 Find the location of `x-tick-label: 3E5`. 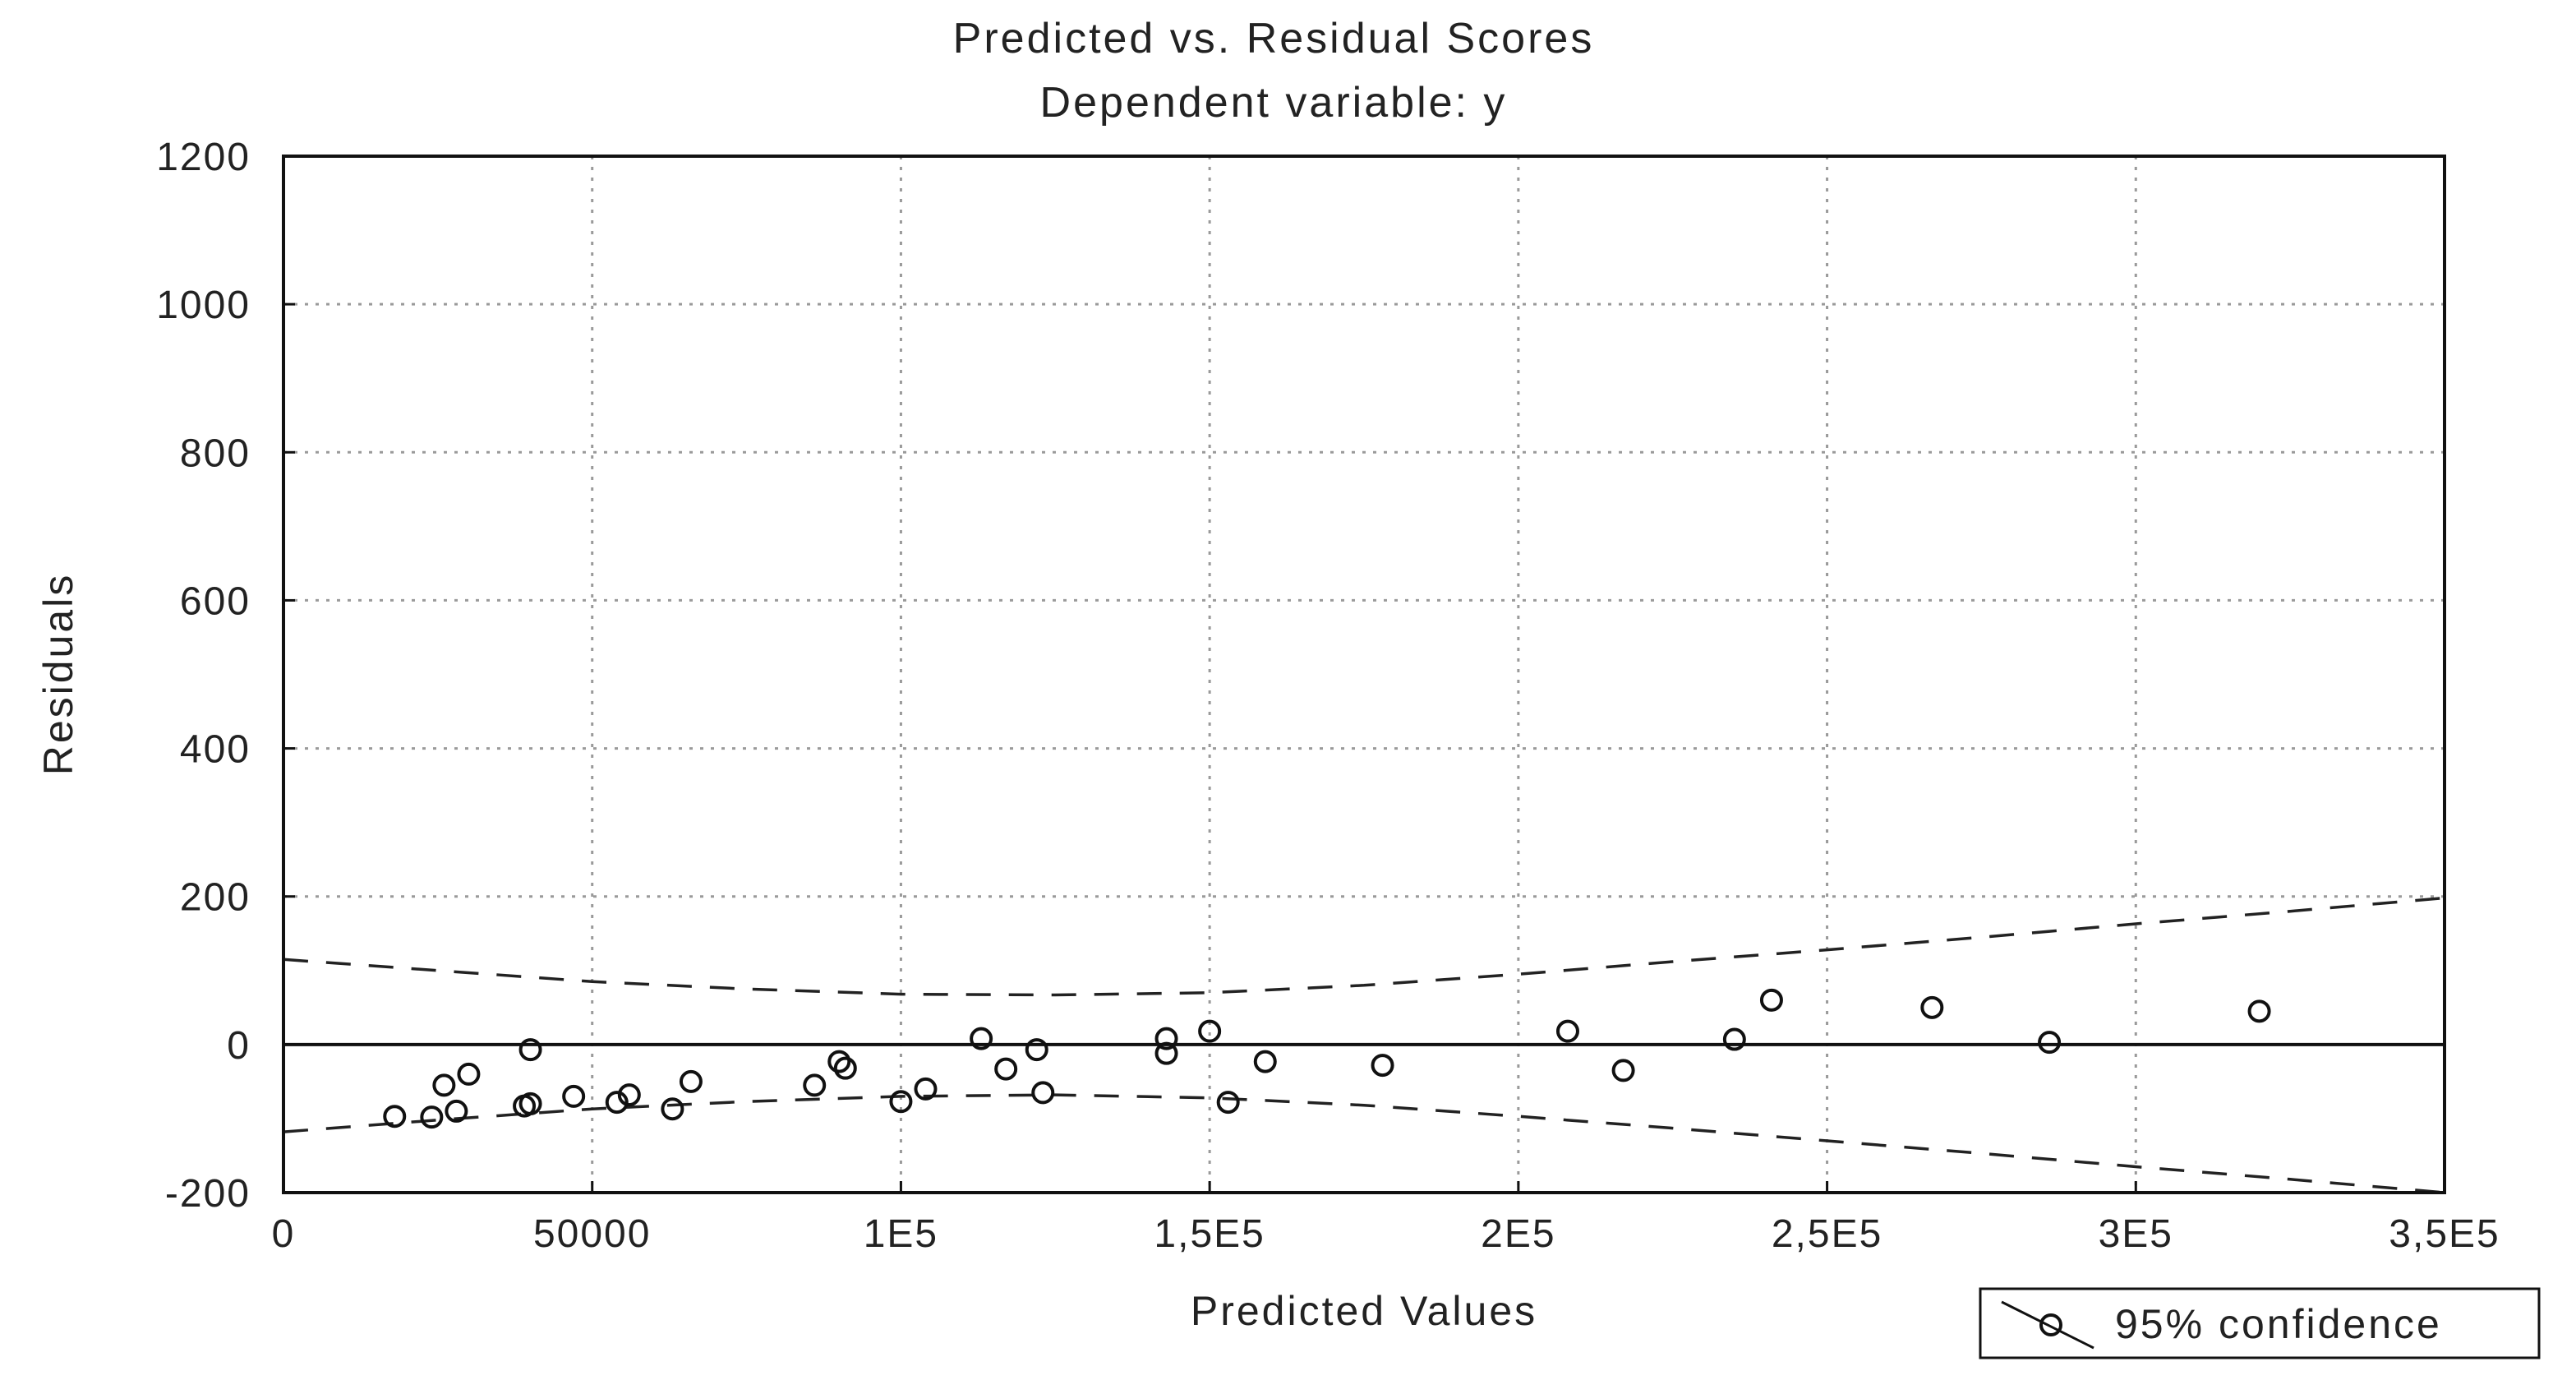

x-tick-label: 3E5 is located at coordinates (2136, 1234).